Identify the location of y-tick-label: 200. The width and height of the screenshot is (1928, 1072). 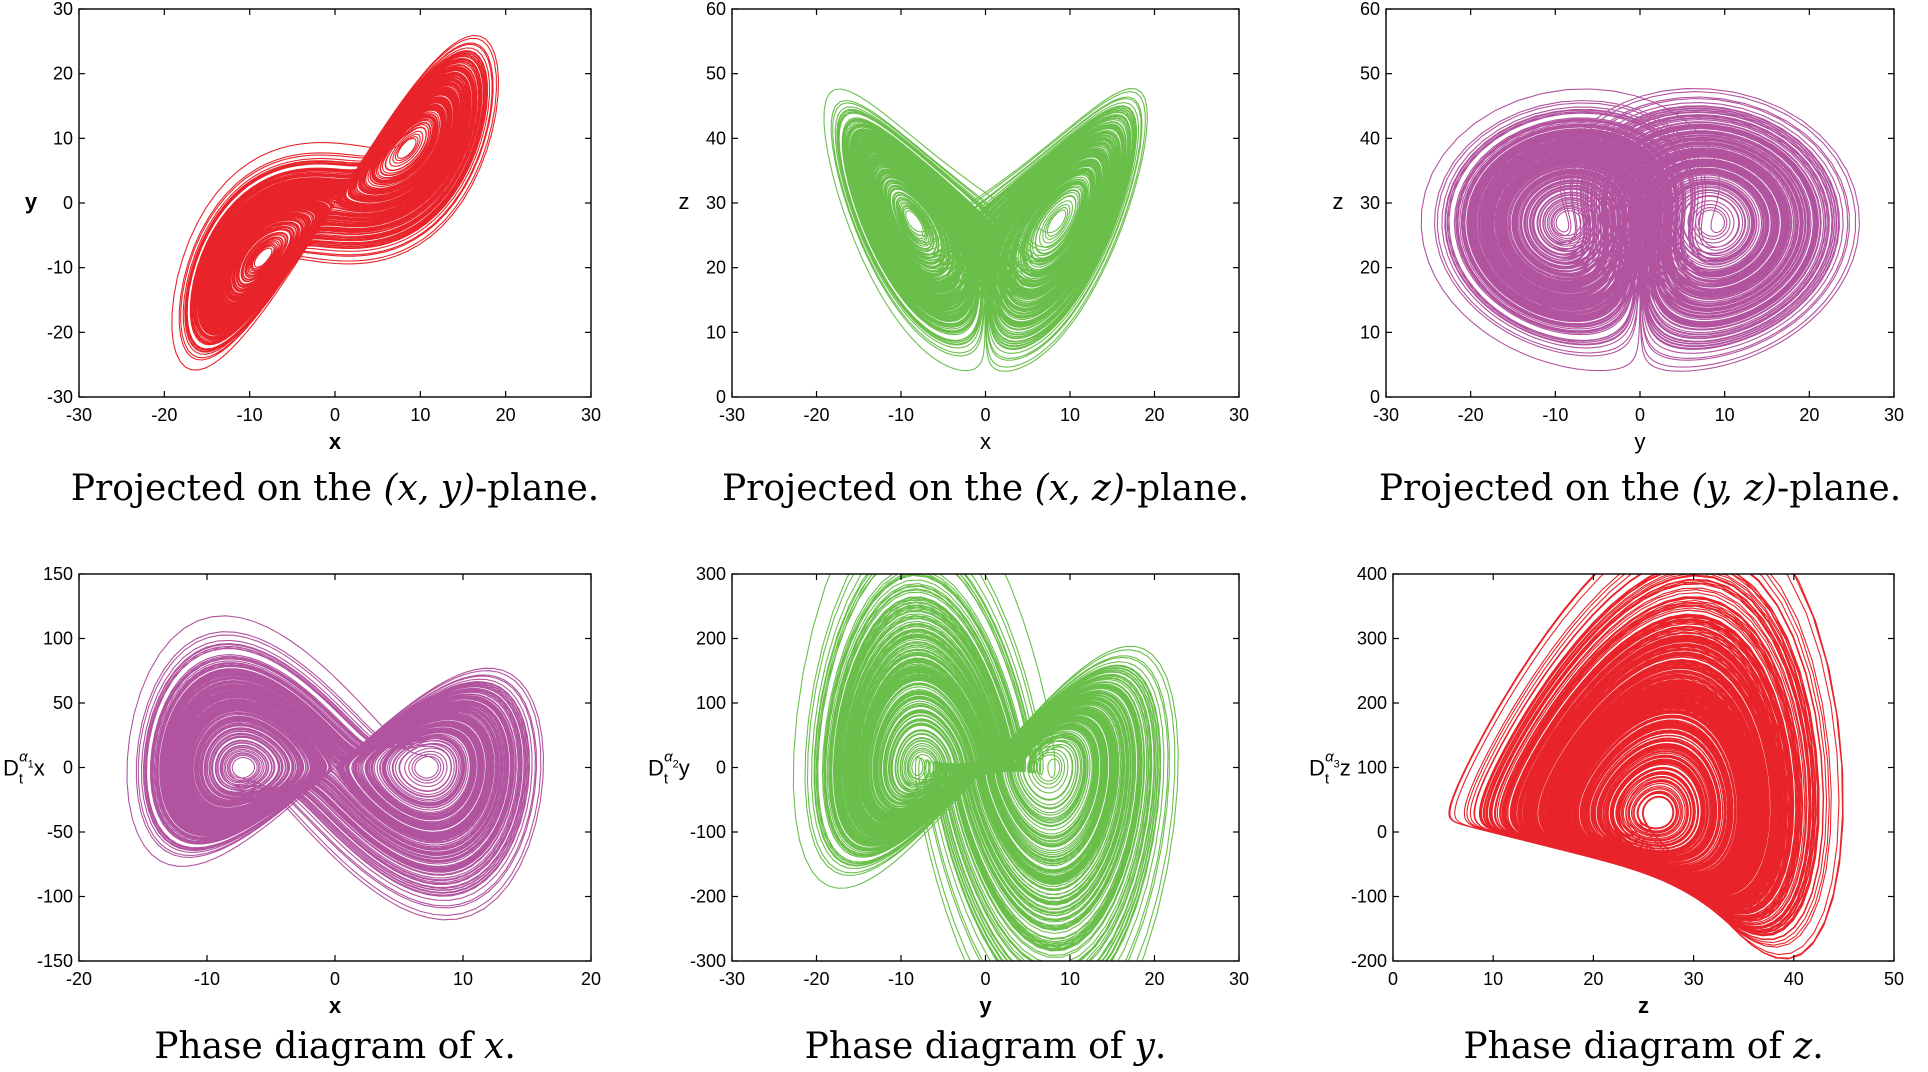
(1372, 703).